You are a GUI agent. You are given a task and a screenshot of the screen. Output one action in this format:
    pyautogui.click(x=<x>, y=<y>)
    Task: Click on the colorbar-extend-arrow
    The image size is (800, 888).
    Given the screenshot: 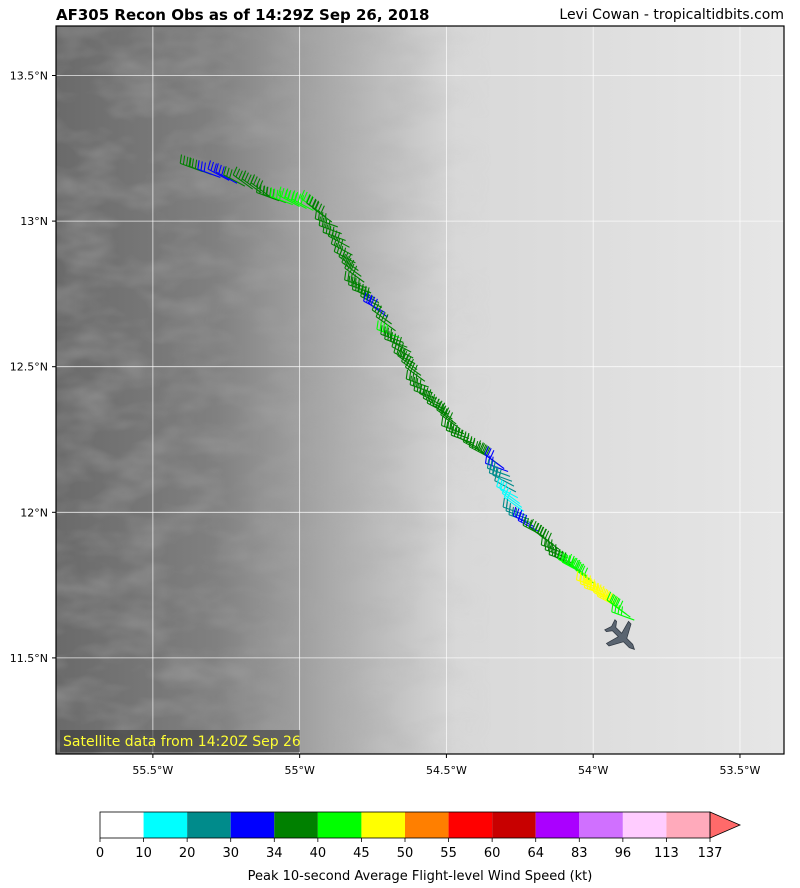 What is the action you would take?
    pyautogui.click(x=725, y=825)
    